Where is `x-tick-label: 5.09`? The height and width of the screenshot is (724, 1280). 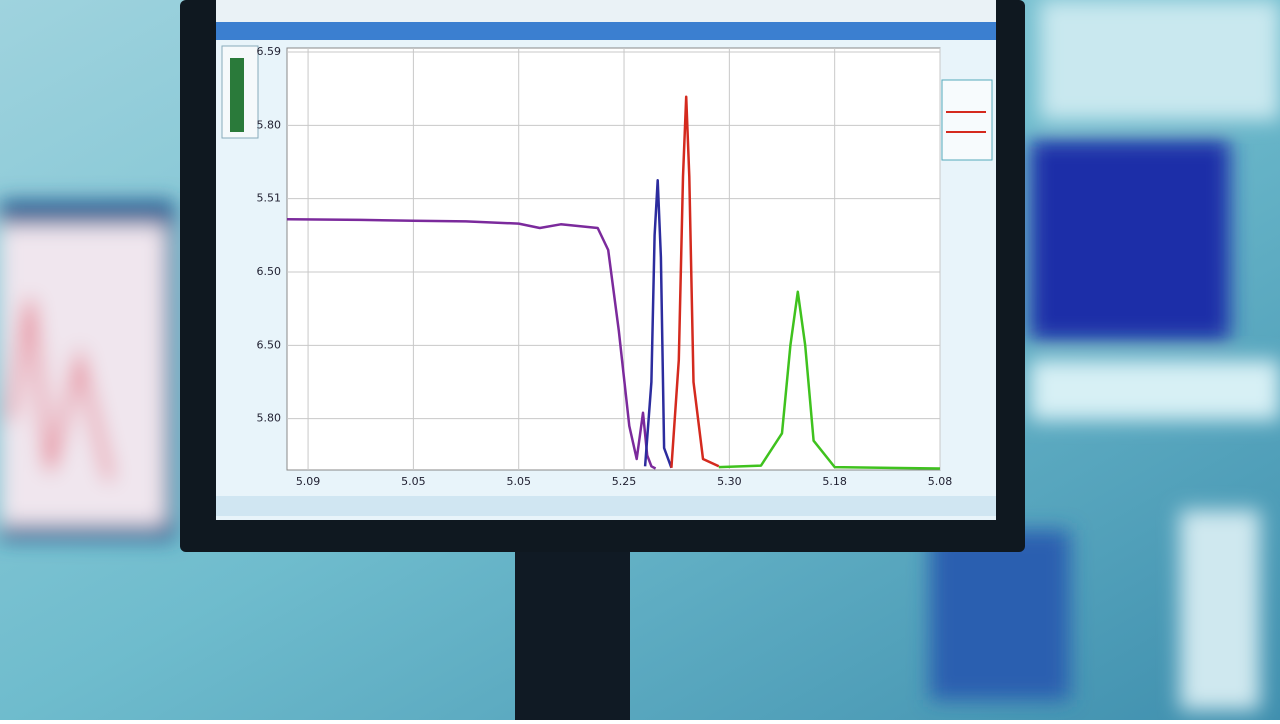
x-tick-label: 5.09 is located at coordinates (308, 481).